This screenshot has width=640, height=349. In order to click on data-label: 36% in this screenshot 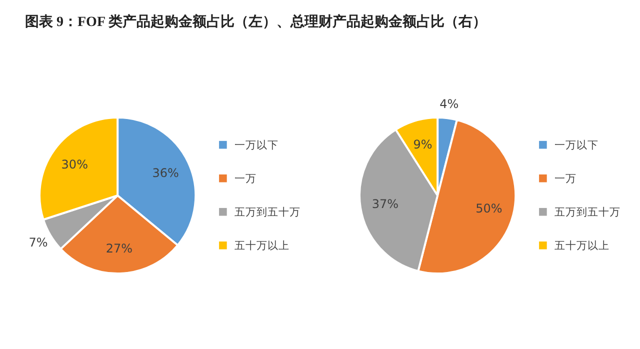, I will do `click(165, 173)`.